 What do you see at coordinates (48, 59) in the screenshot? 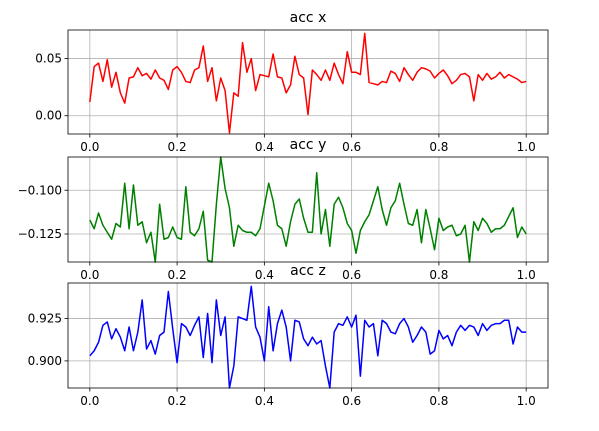
I see `y-tick-label: 0.05` at bounding box center [48, 59].